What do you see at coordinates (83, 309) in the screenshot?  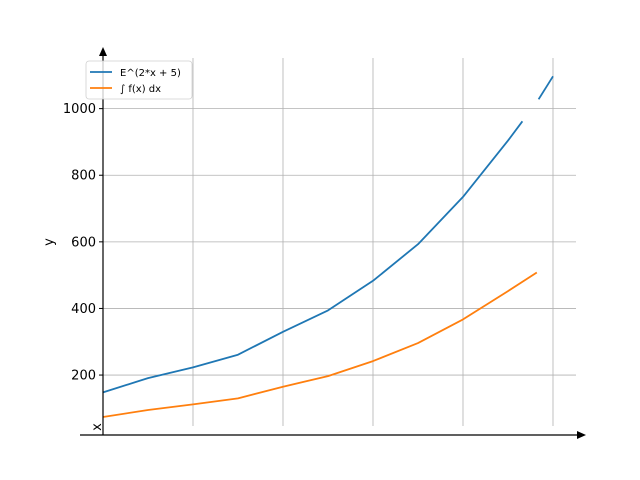 I see `y-tick-label: 400` at bounding box center [83, 309].